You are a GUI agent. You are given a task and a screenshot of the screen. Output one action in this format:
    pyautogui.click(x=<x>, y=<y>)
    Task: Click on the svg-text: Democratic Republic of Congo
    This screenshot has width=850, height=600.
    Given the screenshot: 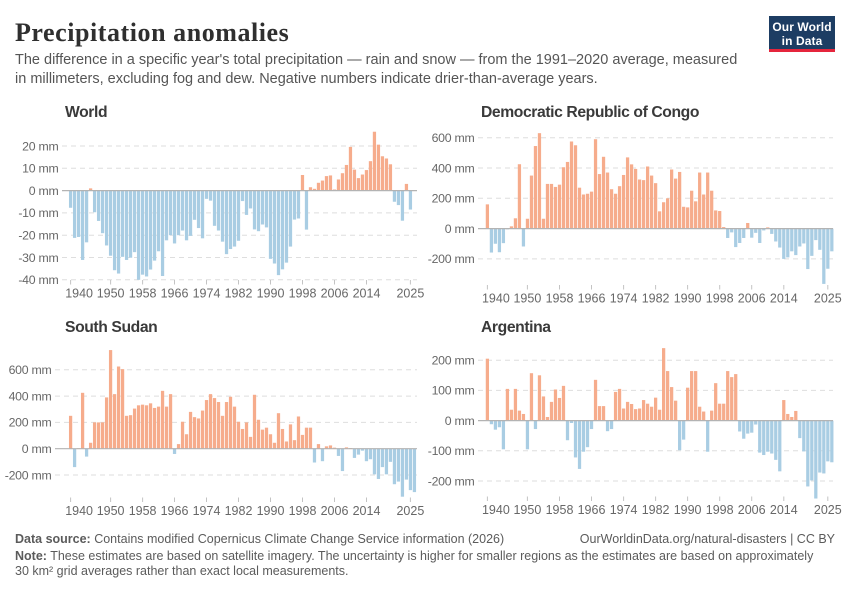 What is the action you would take?
    pyautogui.click(x=590, y=112)
    